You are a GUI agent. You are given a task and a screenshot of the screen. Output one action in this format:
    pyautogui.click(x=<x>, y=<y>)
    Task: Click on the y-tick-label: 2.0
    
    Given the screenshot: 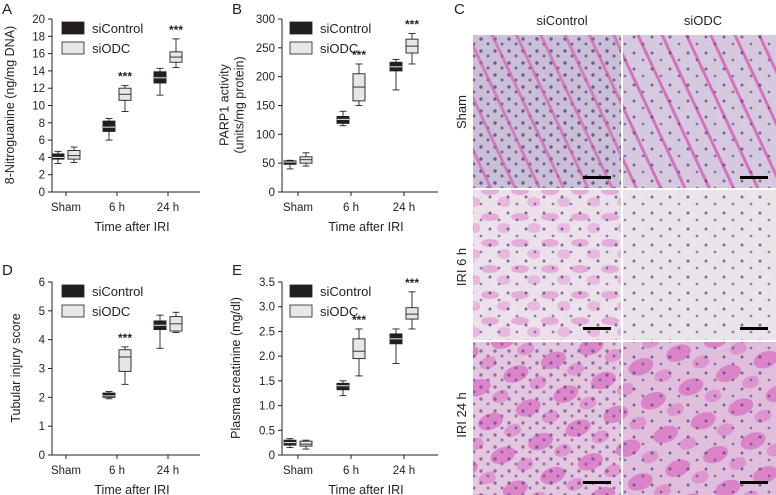 What is the action you would take?
    pyautogui.click(x=267, y=357)
    